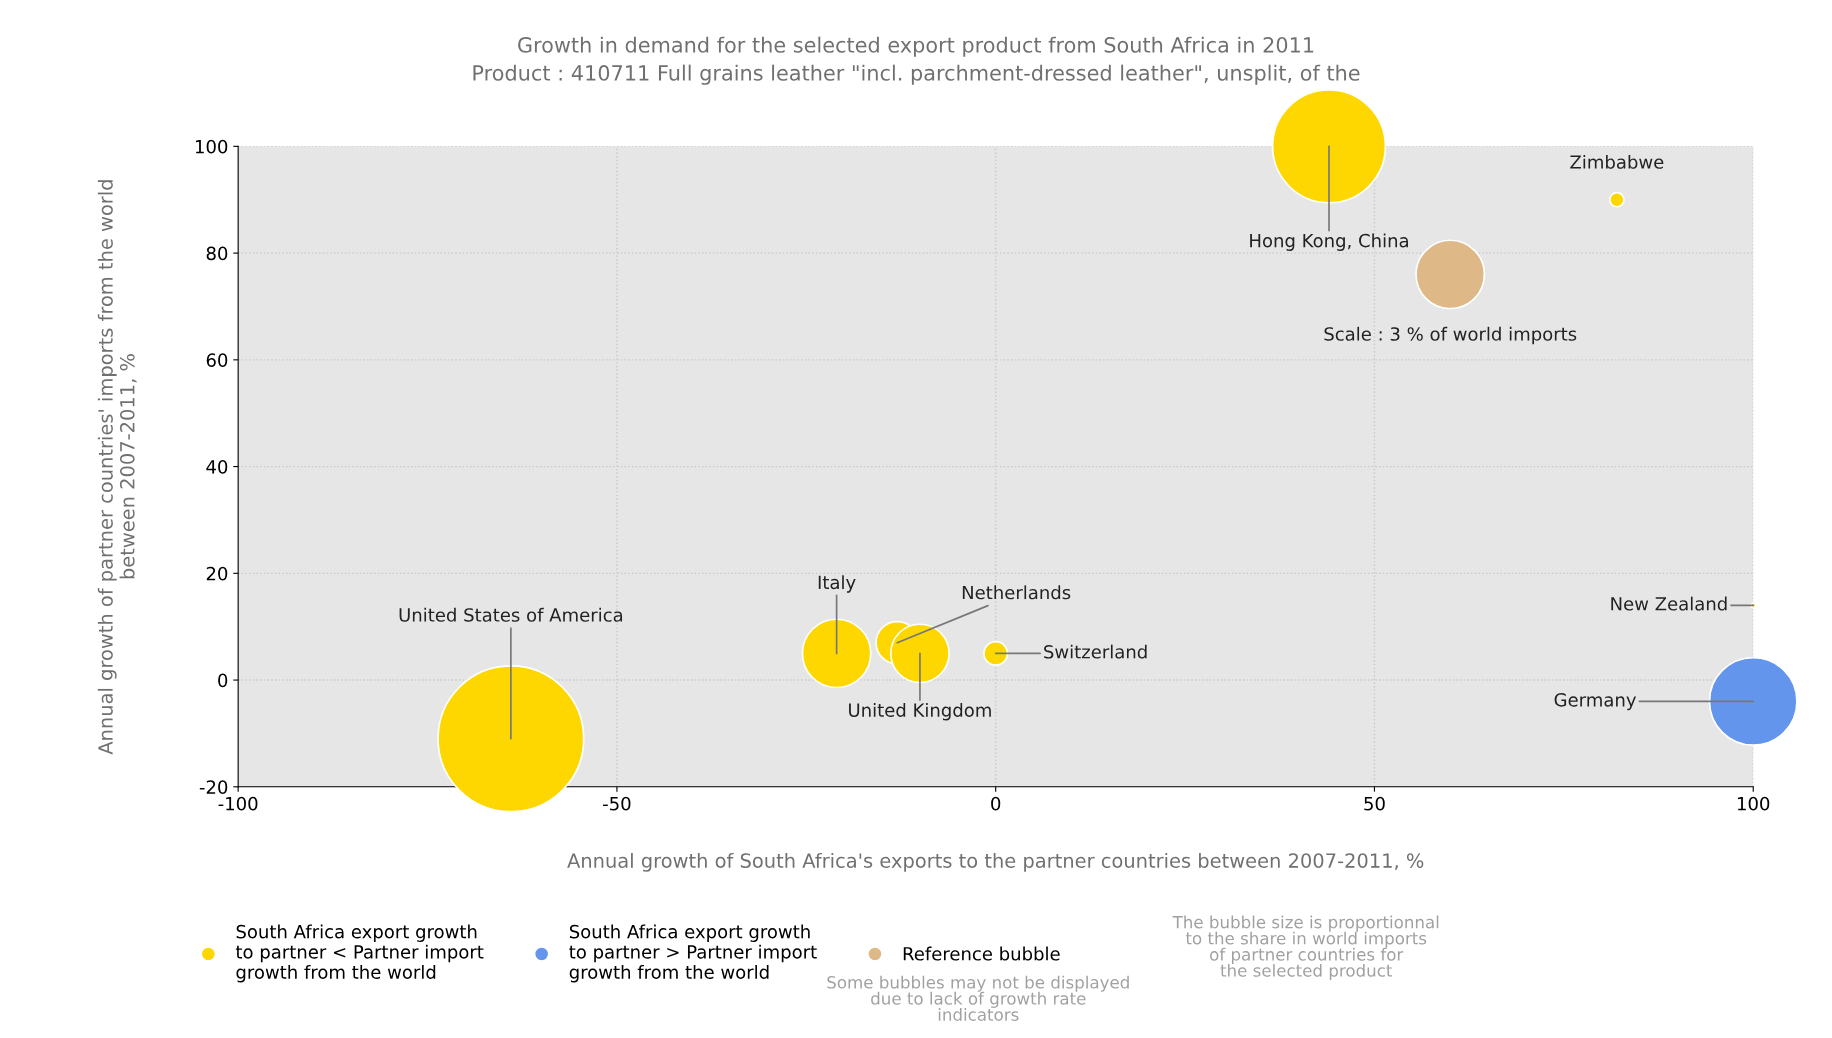  I want to click on x-tick-label: -50, so click(617, 803).